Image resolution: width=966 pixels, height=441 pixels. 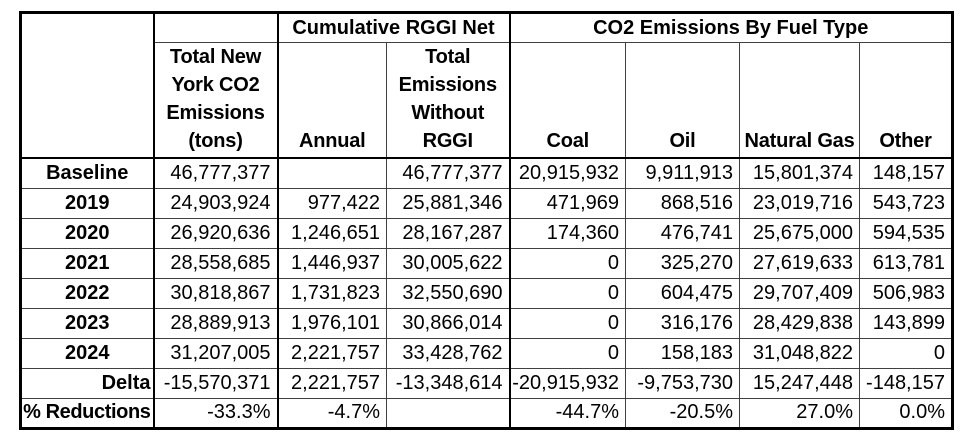 What do you see at coordinates (682, 100) in the screenshot?
I see `col-header-oil: Oil` at bounding box center [682, 100].